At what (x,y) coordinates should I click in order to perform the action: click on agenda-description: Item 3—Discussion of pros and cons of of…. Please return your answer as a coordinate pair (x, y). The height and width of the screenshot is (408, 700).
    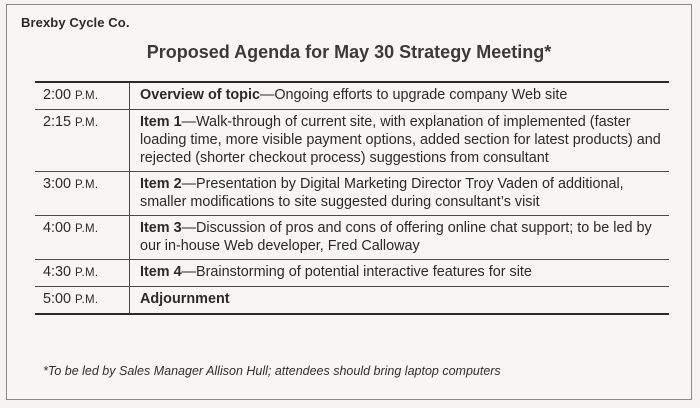
    Looking at the image, I should click on (399, 237).